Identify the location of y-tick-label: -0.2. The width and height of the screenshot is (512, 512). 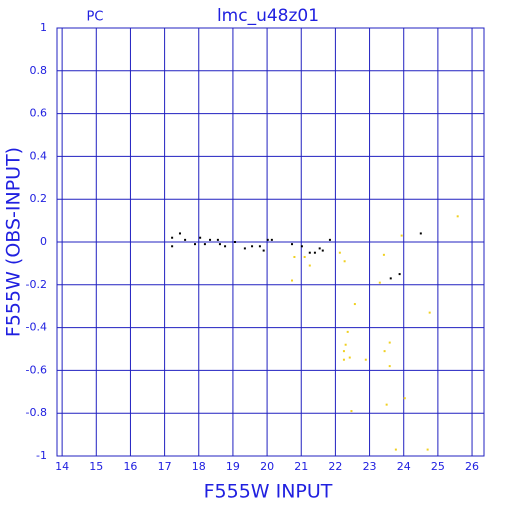
(36, 284).